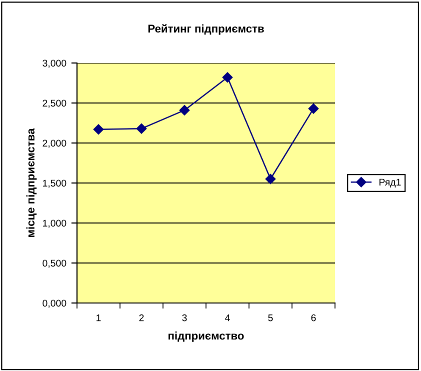 The width and height of the screenshot is (421, 371). What do you see at coordinates (31, 182) in the screenshot?
I see `y-axis-title: місце підприємства` at bounding box center [31, 182].